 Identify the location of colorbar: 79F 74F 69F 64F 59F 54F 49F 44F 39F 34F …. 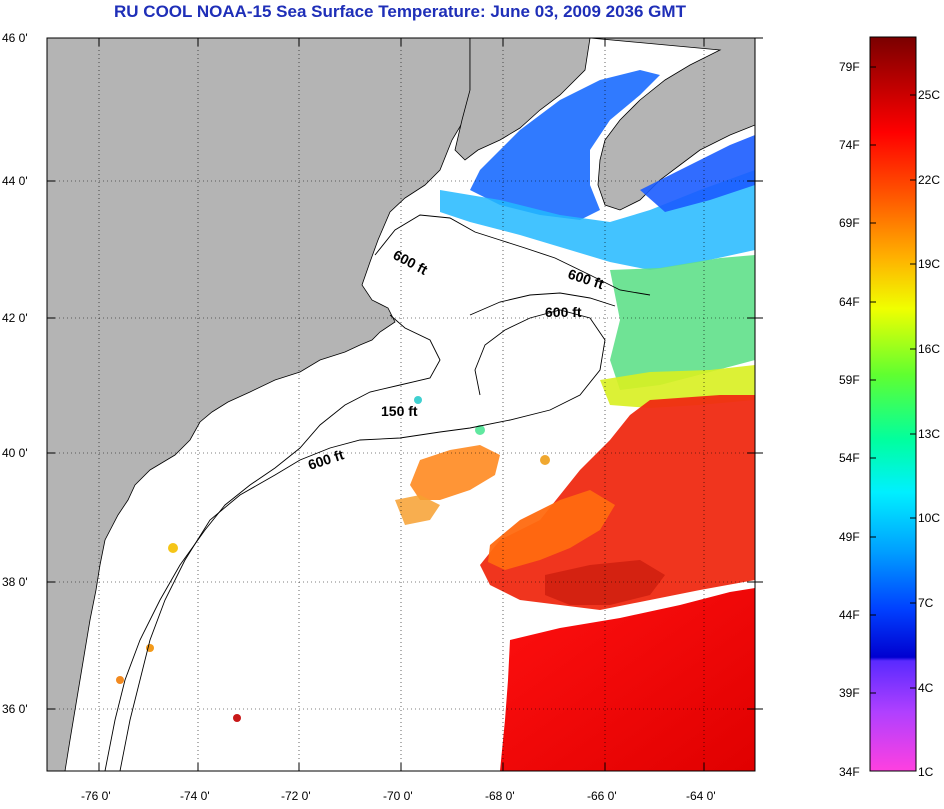
(889, 407).